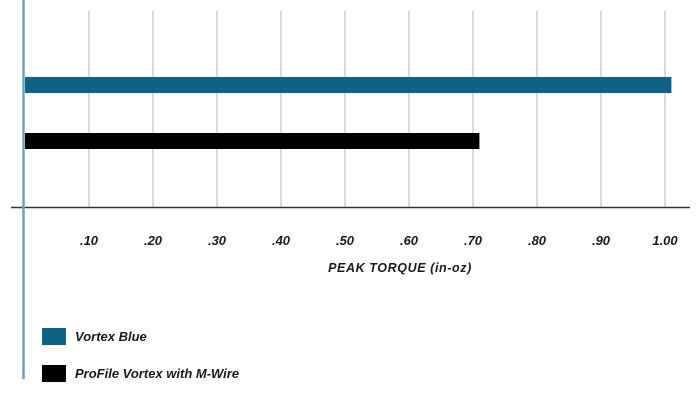 Image resolution: width=699 pixels, height=400 pixels. Describe the element at coordinates (537, 240) in the screenshot. I see `x-tick-label-7: .80` at that location.